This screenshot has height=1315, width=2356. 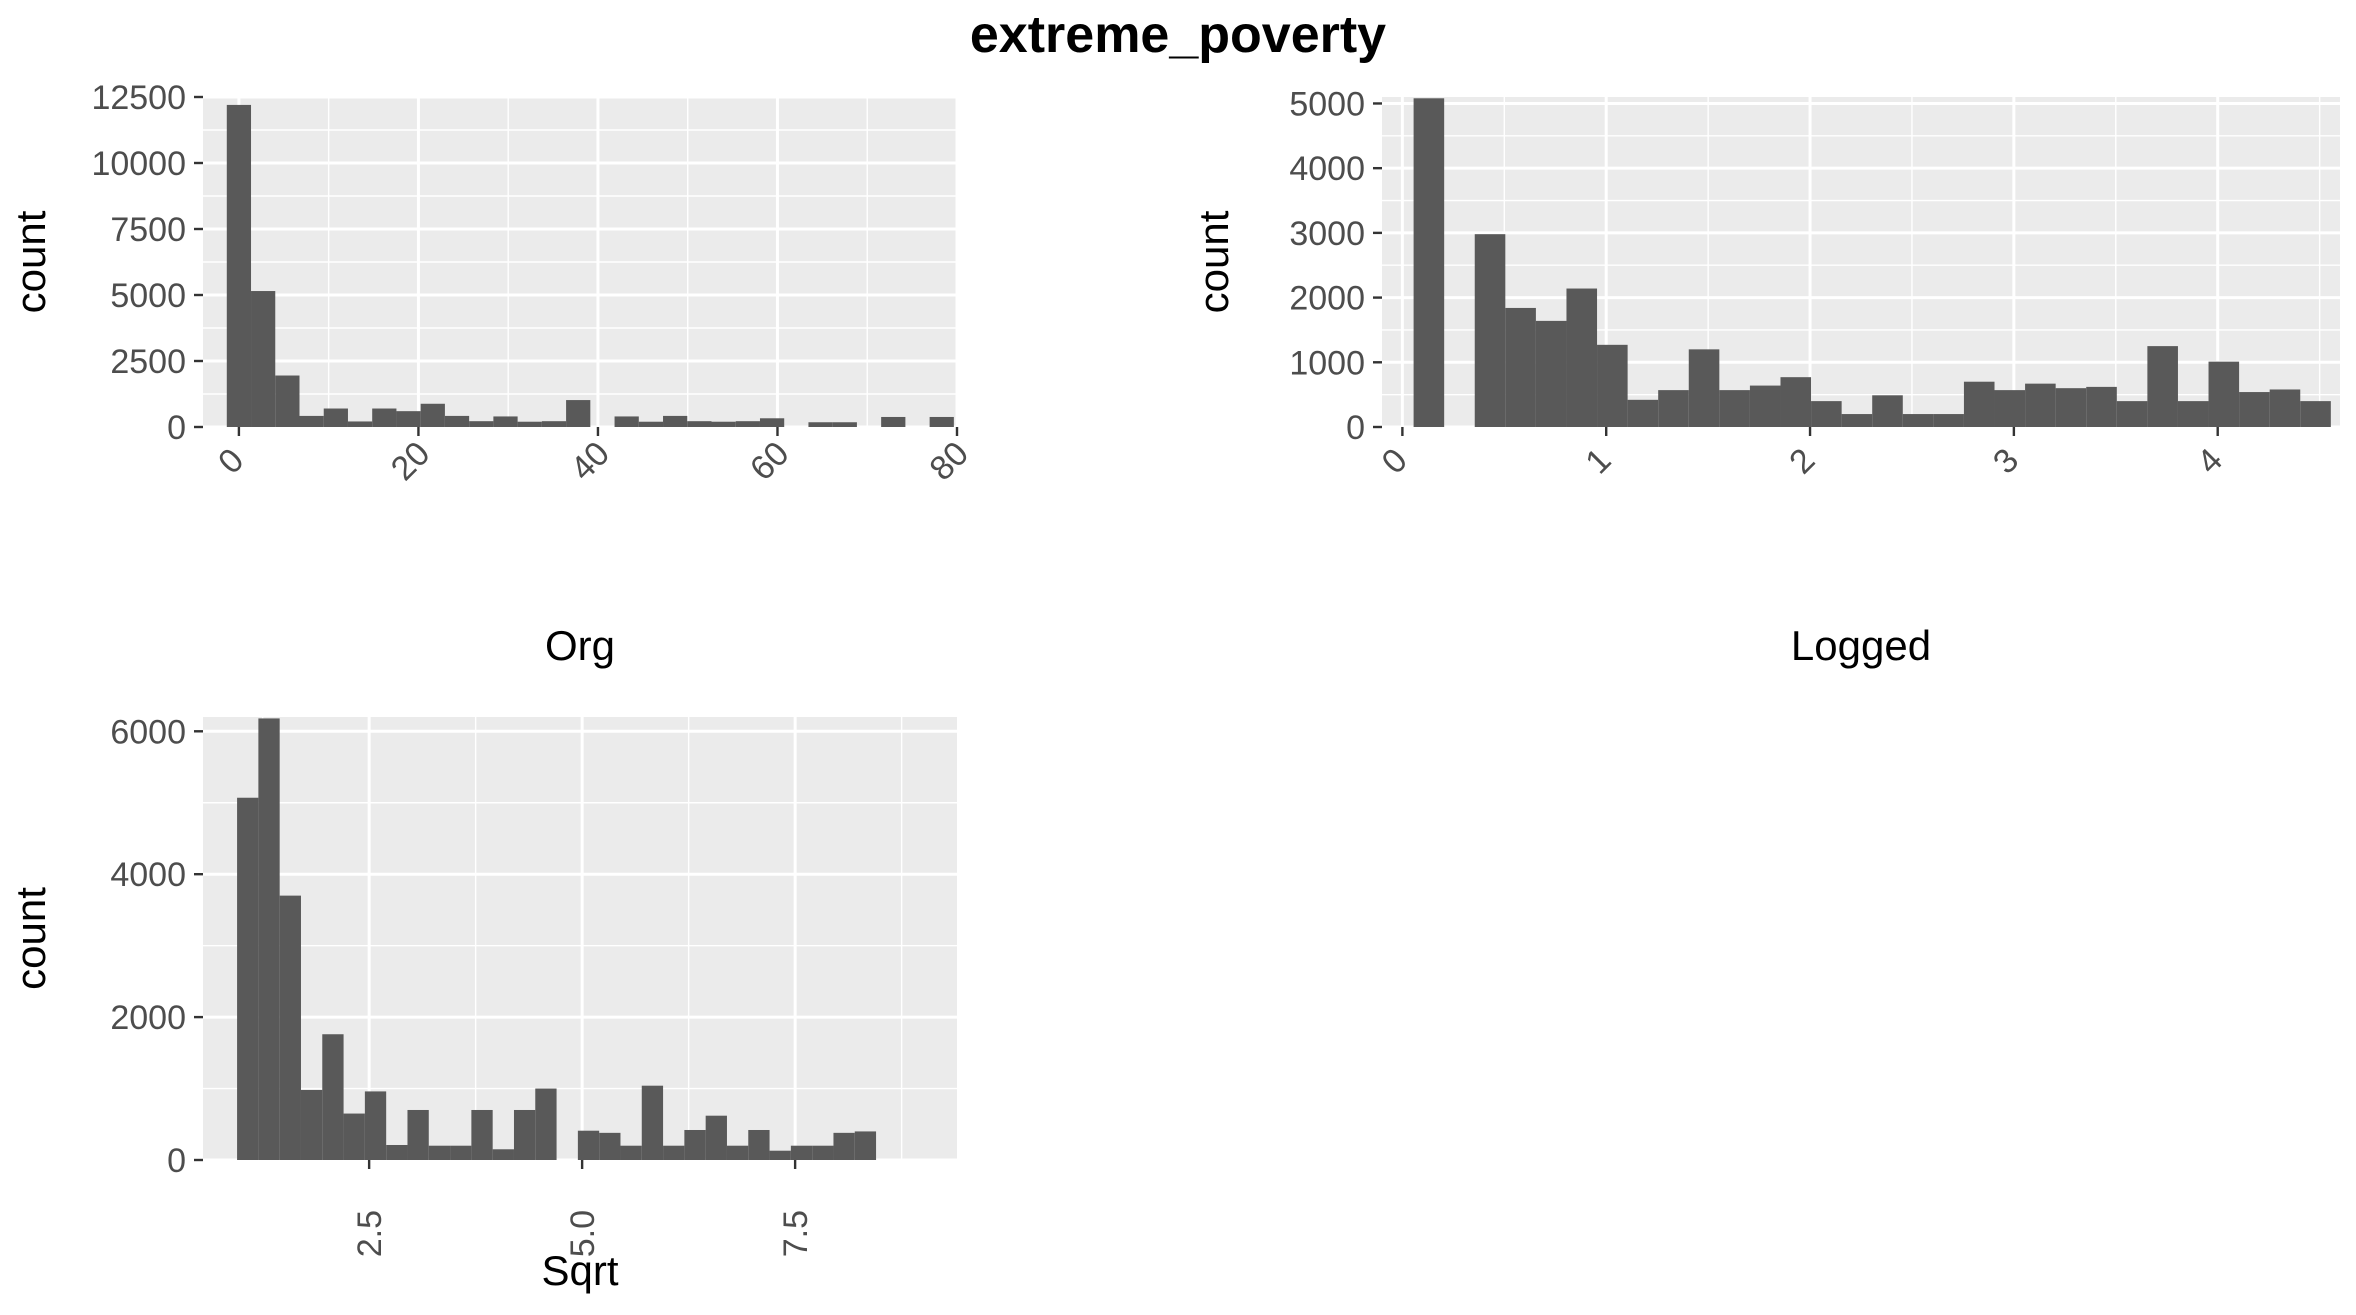 I want to click on logged-y-tick-label: 3000, so click(x=1327, y=234).